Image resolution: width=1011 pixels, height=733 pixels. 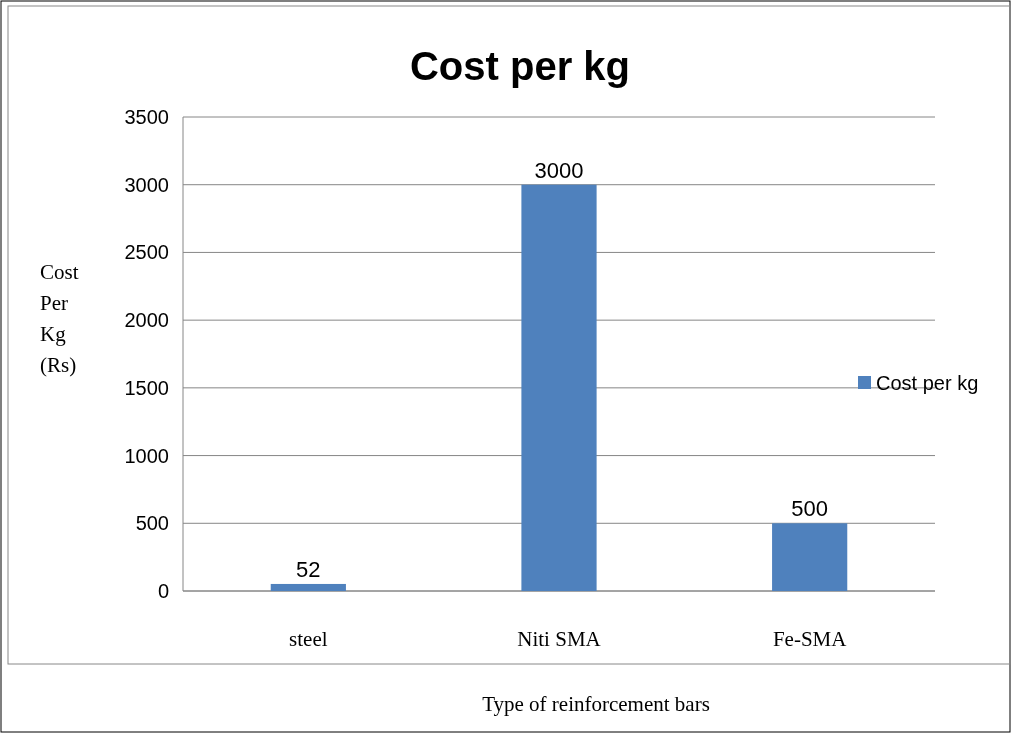 I want to click on data-label: 500, so click(x=810, y=509).